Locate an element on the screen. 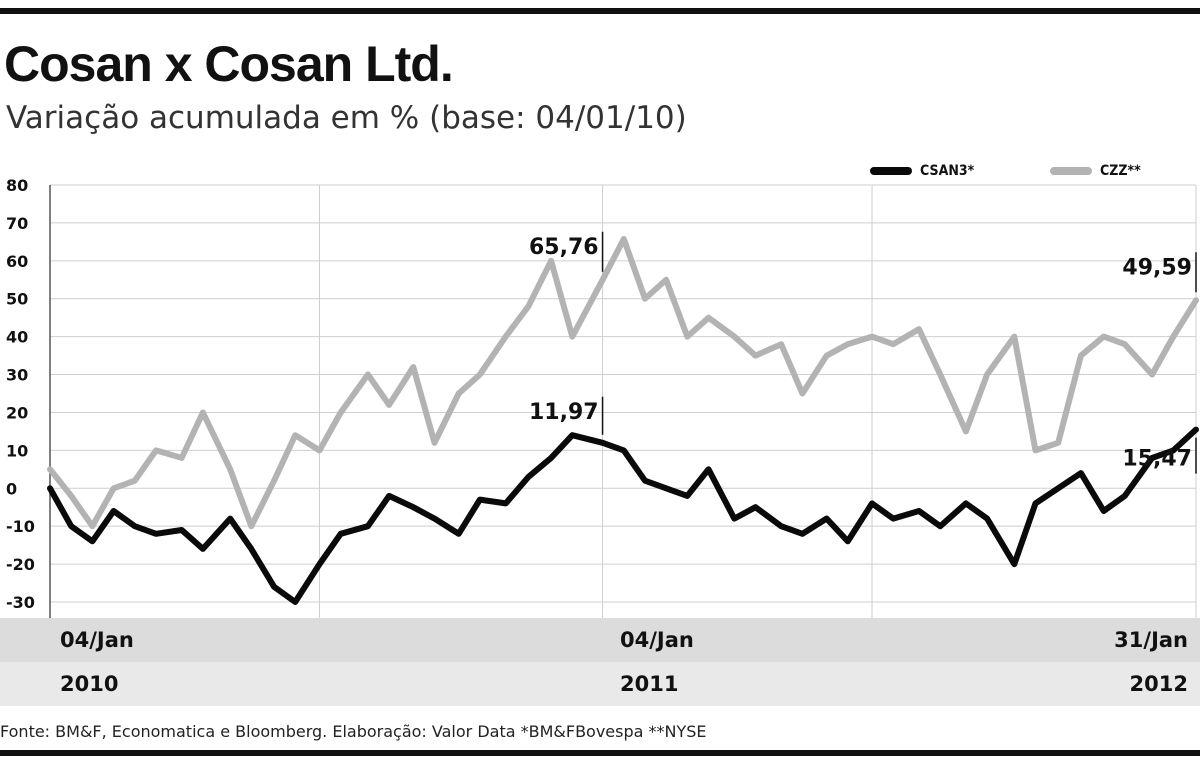 This screenshot has width=1200, height=757. x-label-date-mid: 04/Jan is located at coordinates (657, 640).